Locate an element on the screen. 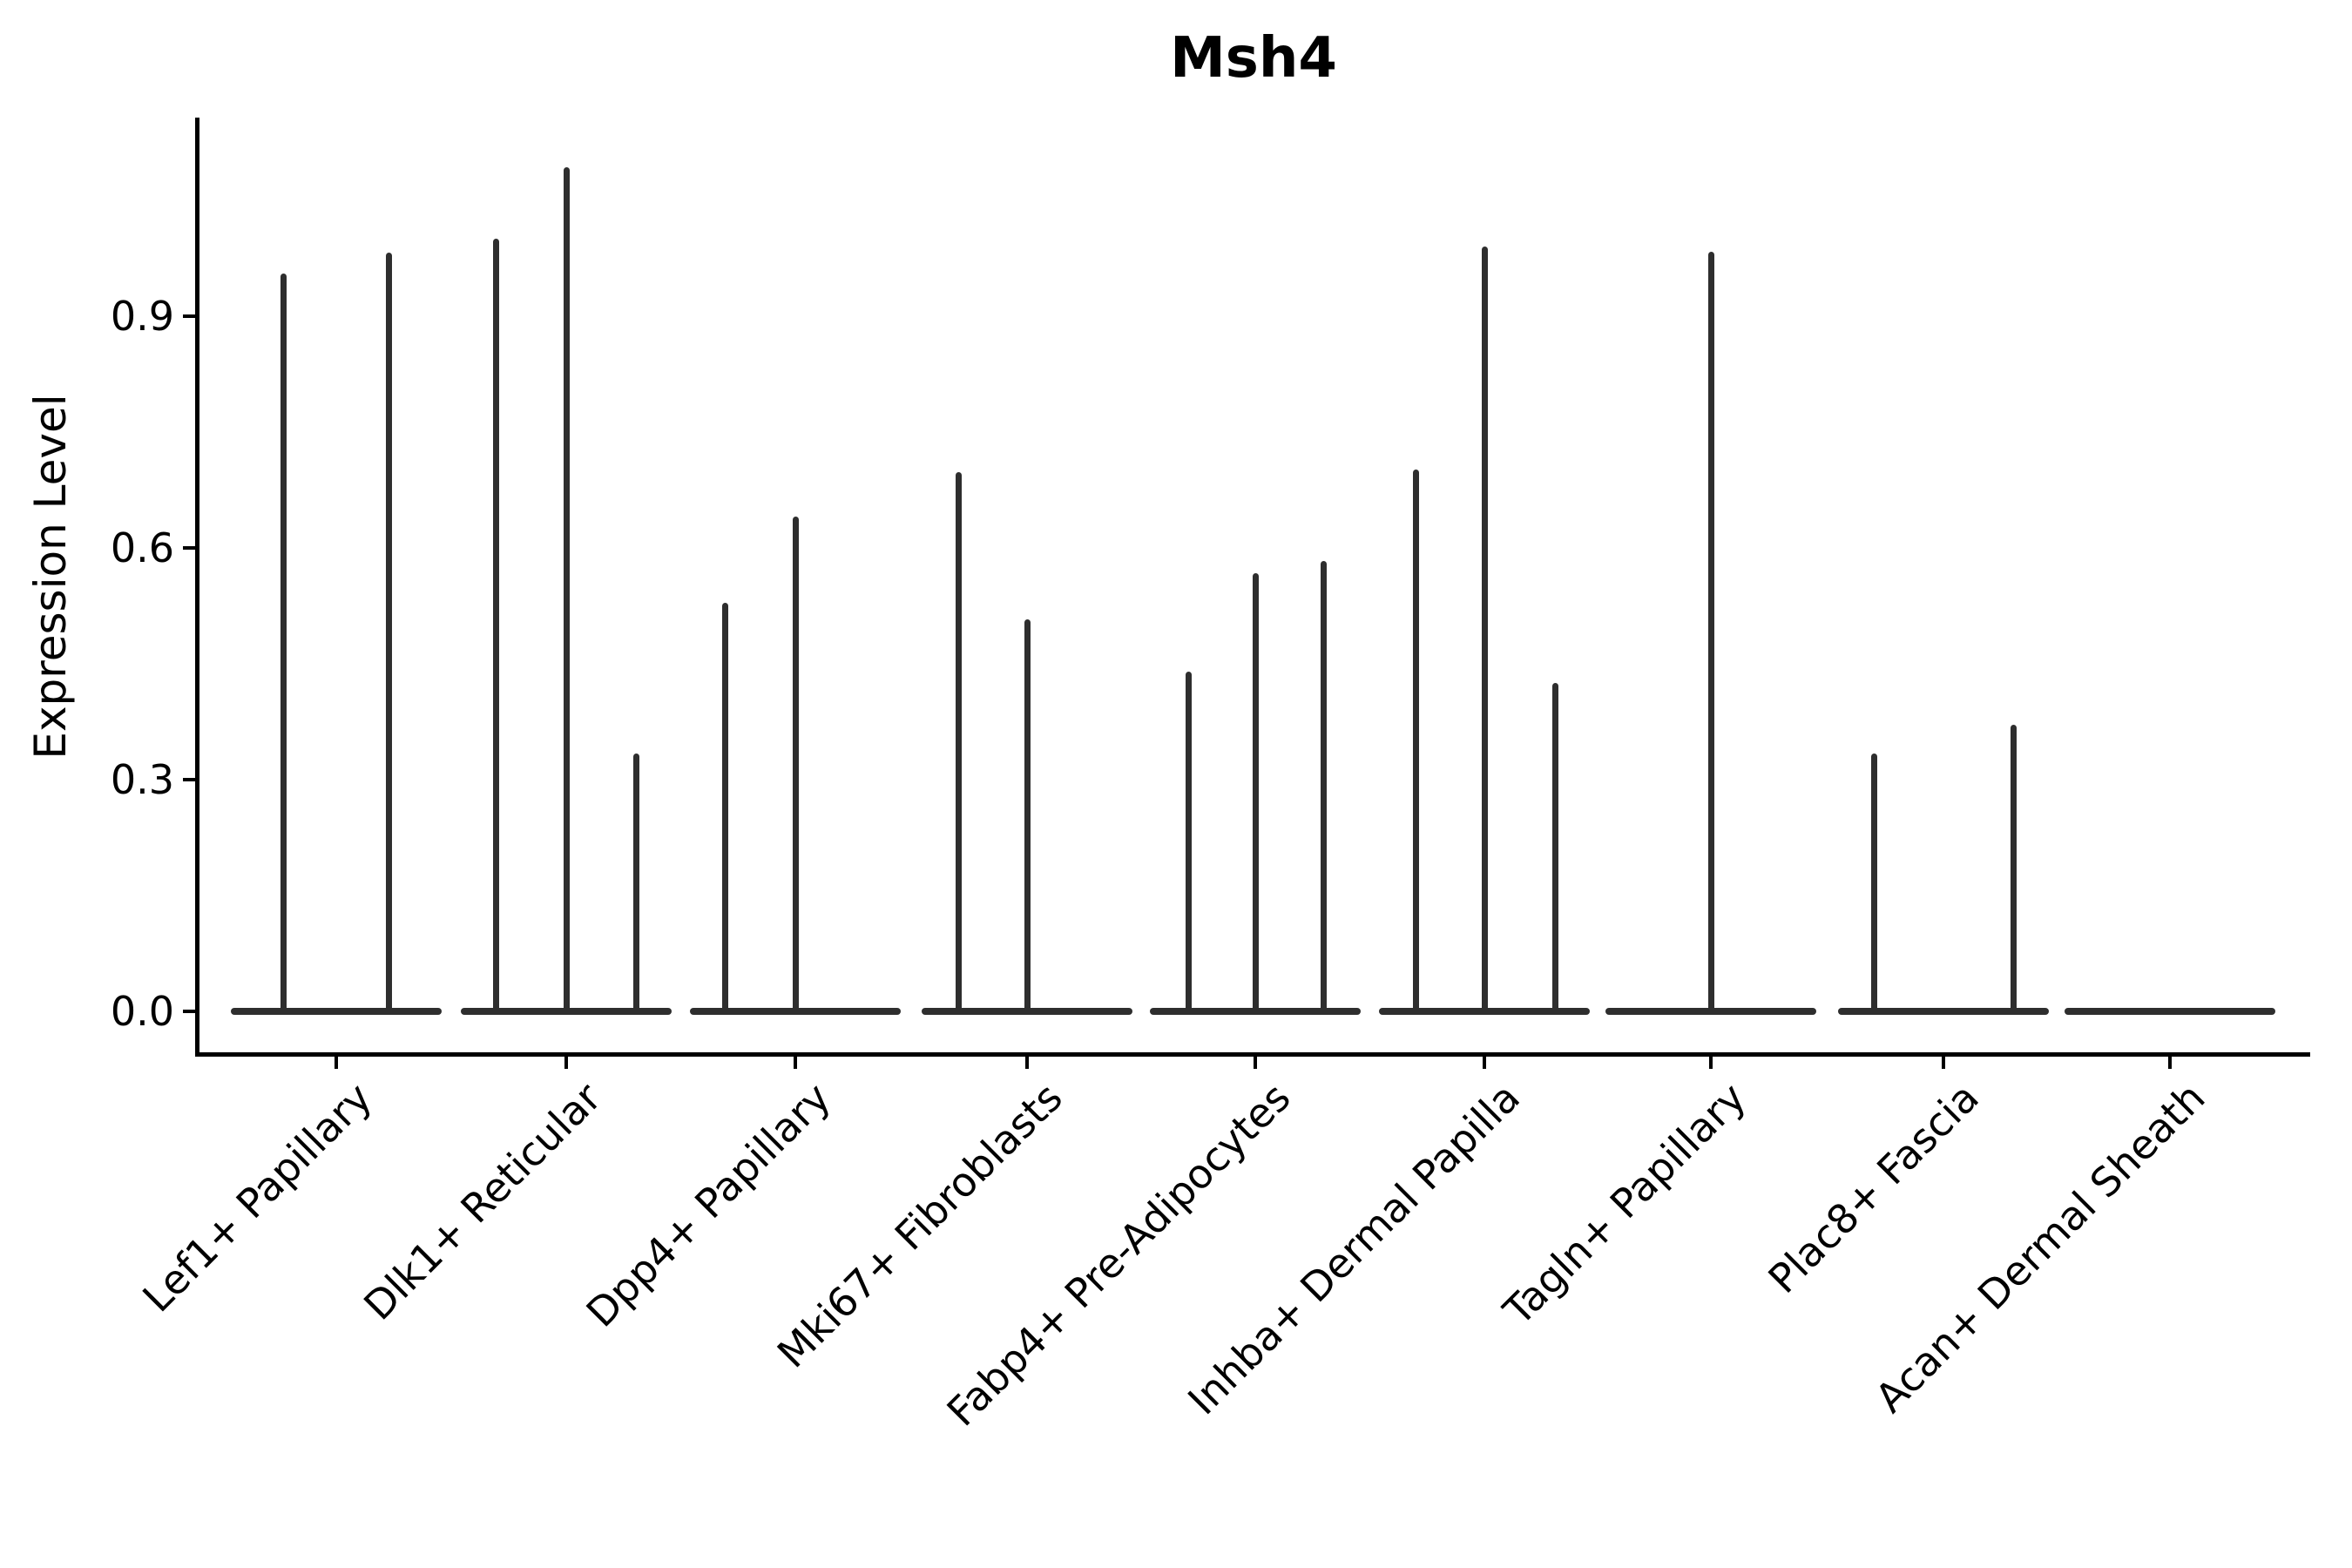  y-tick-label: 0.3 is located at coordinates (142, 779).